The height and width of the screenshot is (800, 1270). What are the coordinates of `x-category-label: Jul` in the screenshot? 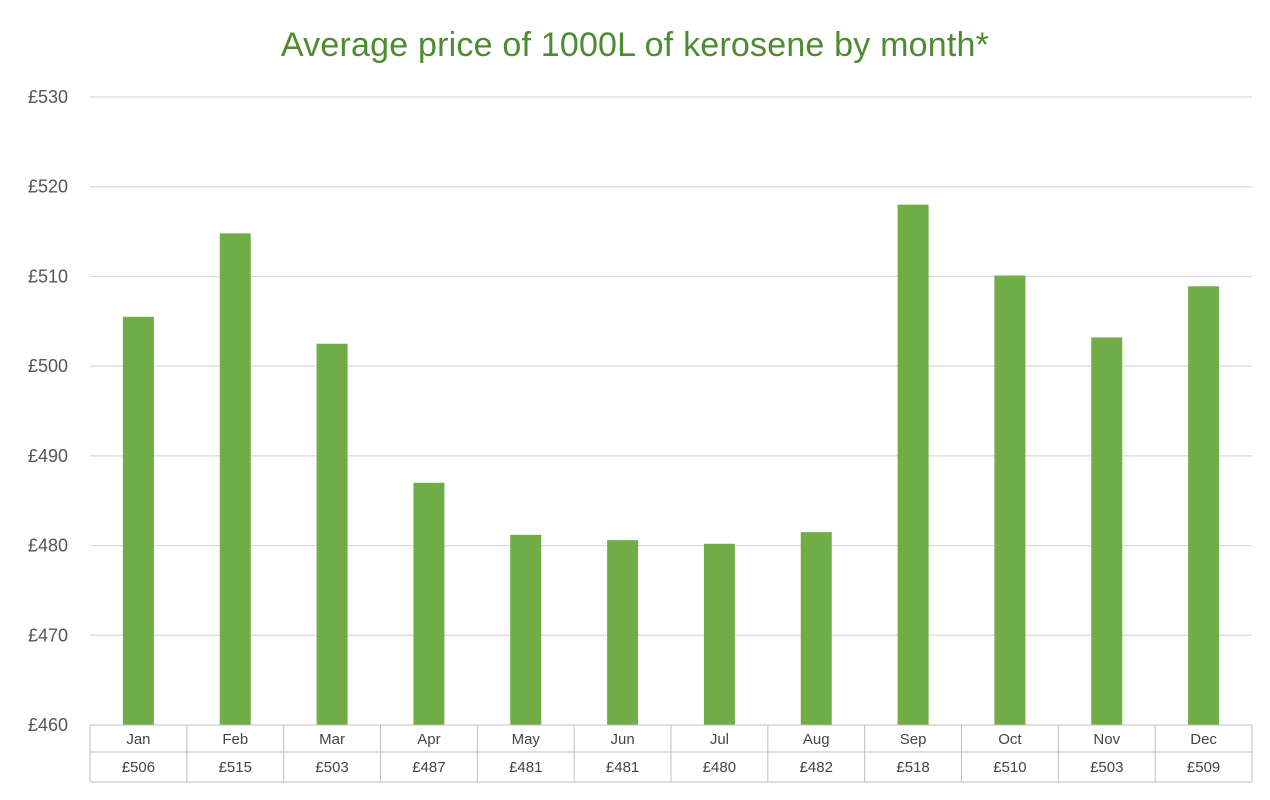 It's located at (719, 739).